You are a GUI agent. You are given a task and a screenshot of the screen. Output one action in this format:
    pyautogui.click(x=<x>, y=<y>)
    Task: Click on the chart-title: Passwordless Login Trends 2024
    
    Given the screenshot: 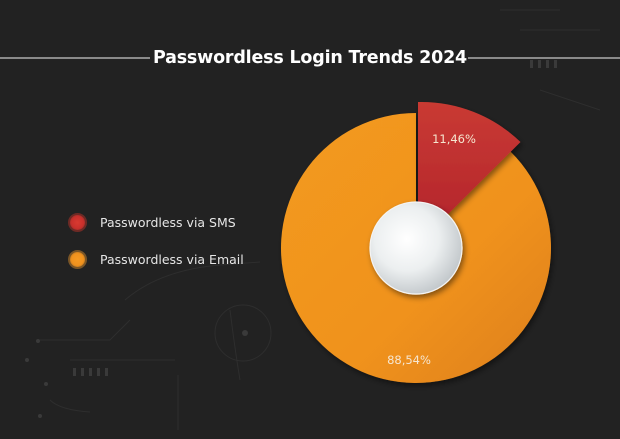 What is the action you would take?
    pyautogui.click(x=310, y=58)
    